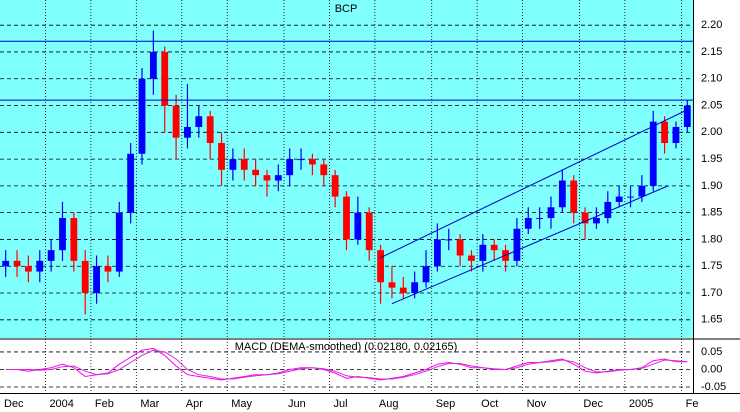 The height and width of the screenshot is (412, 740). Describe the element at coordinates (711, 132) in the screenshot. I see `y-tick-label: 2.00` at that location.